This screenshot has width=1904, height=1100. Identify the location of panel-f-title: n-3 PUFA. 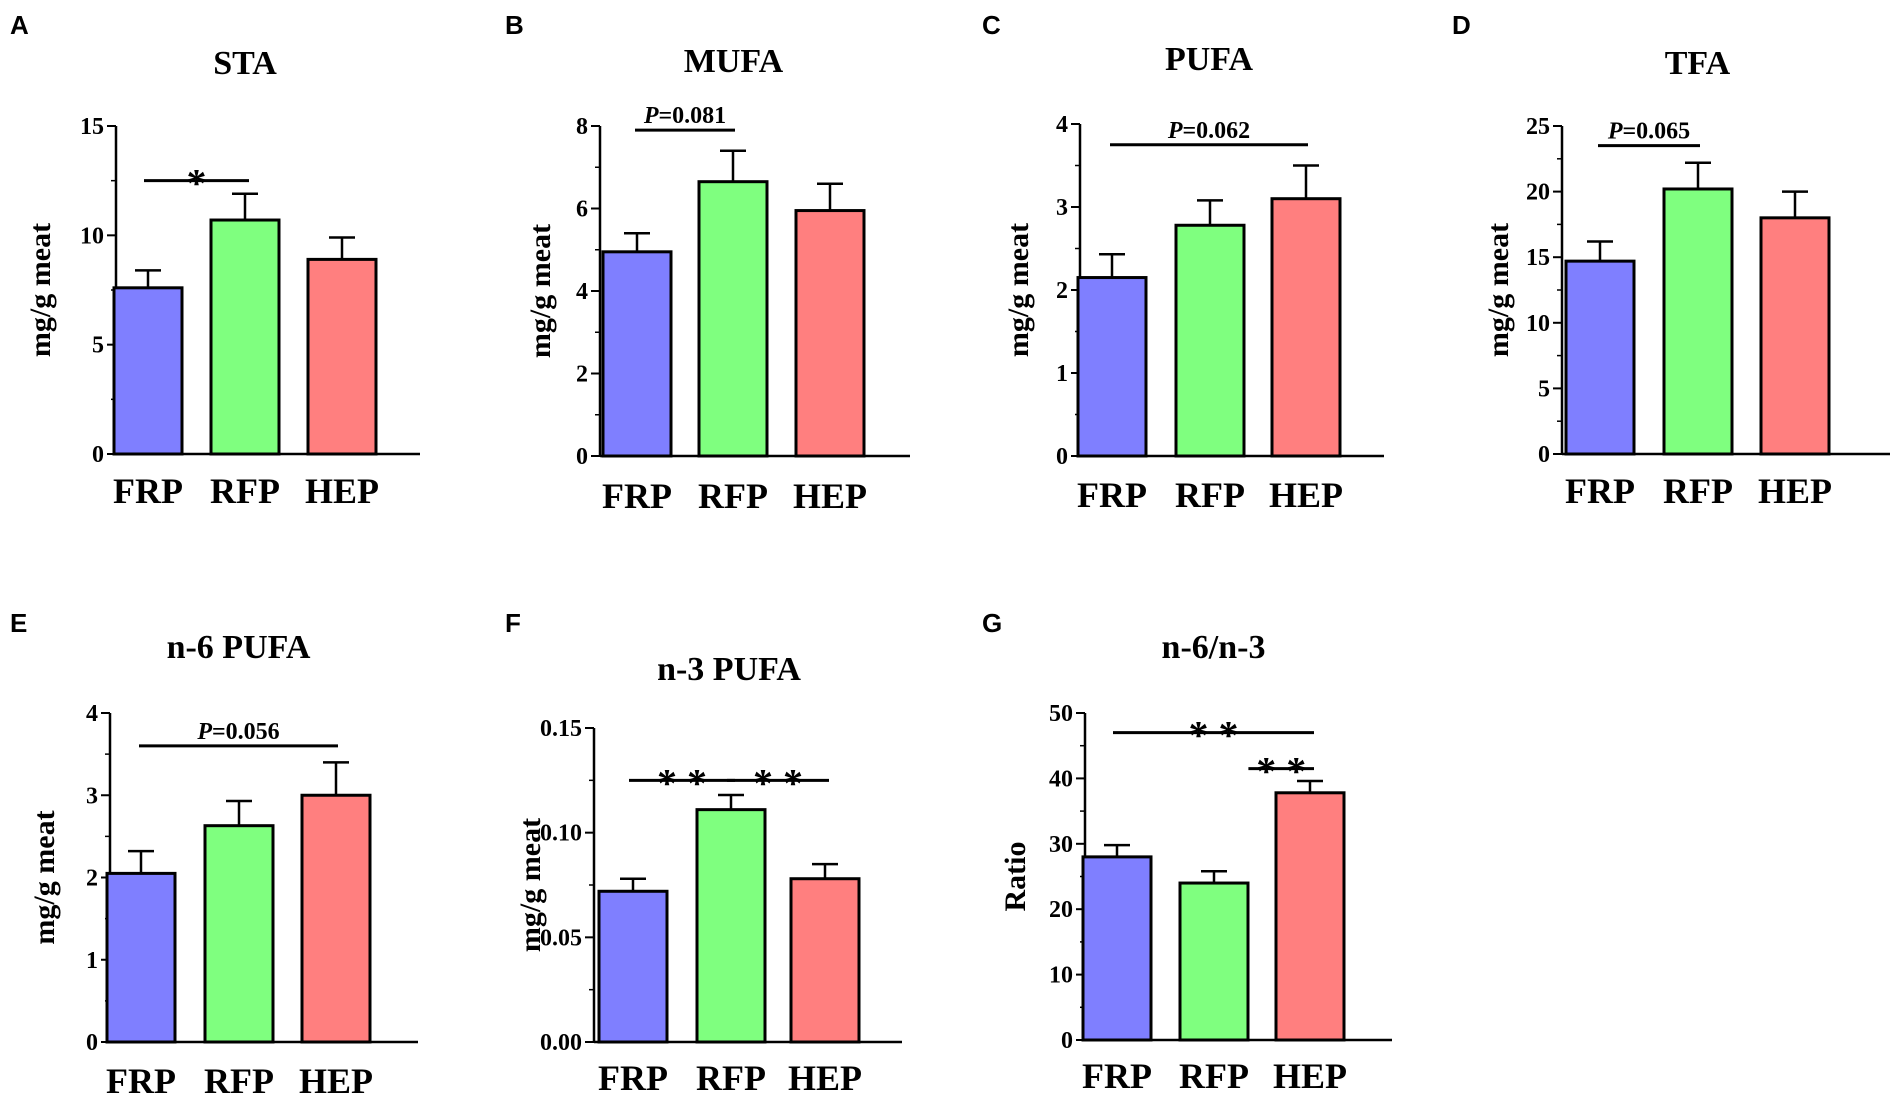
(729, 669).